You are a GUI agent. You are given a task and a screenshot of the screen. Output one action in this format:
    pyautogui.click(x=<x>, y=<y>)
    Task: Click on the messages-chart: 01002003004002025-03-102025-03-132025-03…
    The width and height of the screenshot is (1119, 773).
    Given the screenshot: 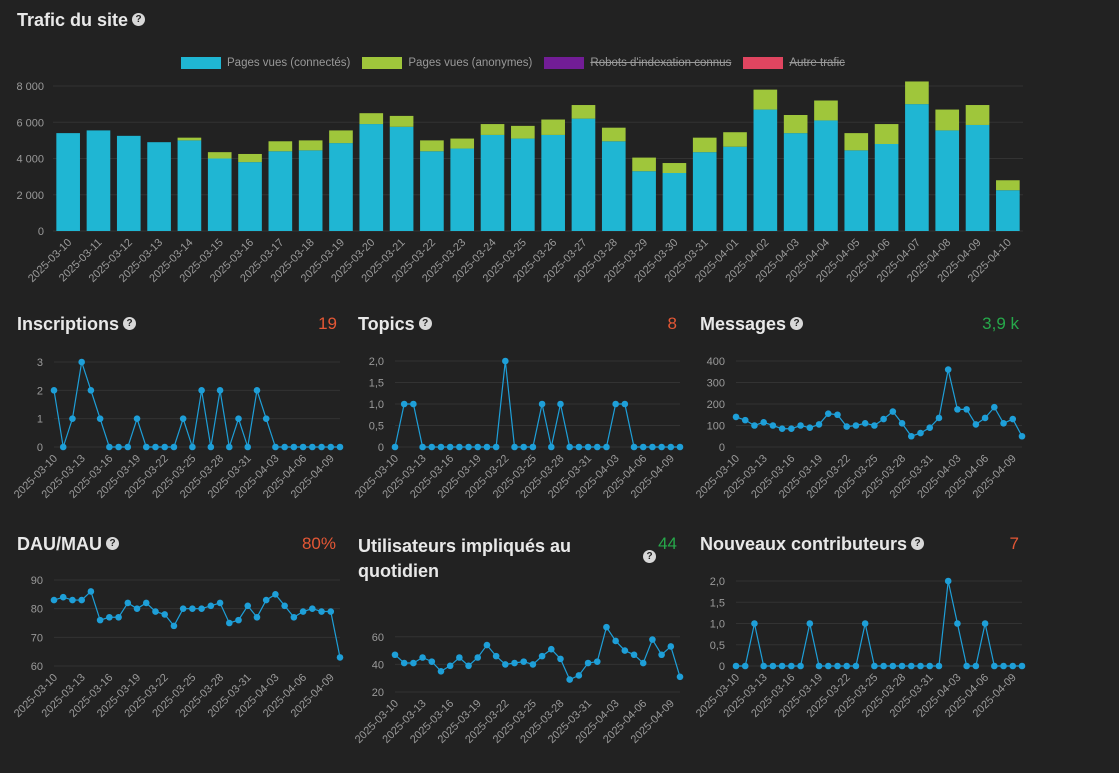 What is the action you would take?
    pyautogui.click(x=860, y=428)
    